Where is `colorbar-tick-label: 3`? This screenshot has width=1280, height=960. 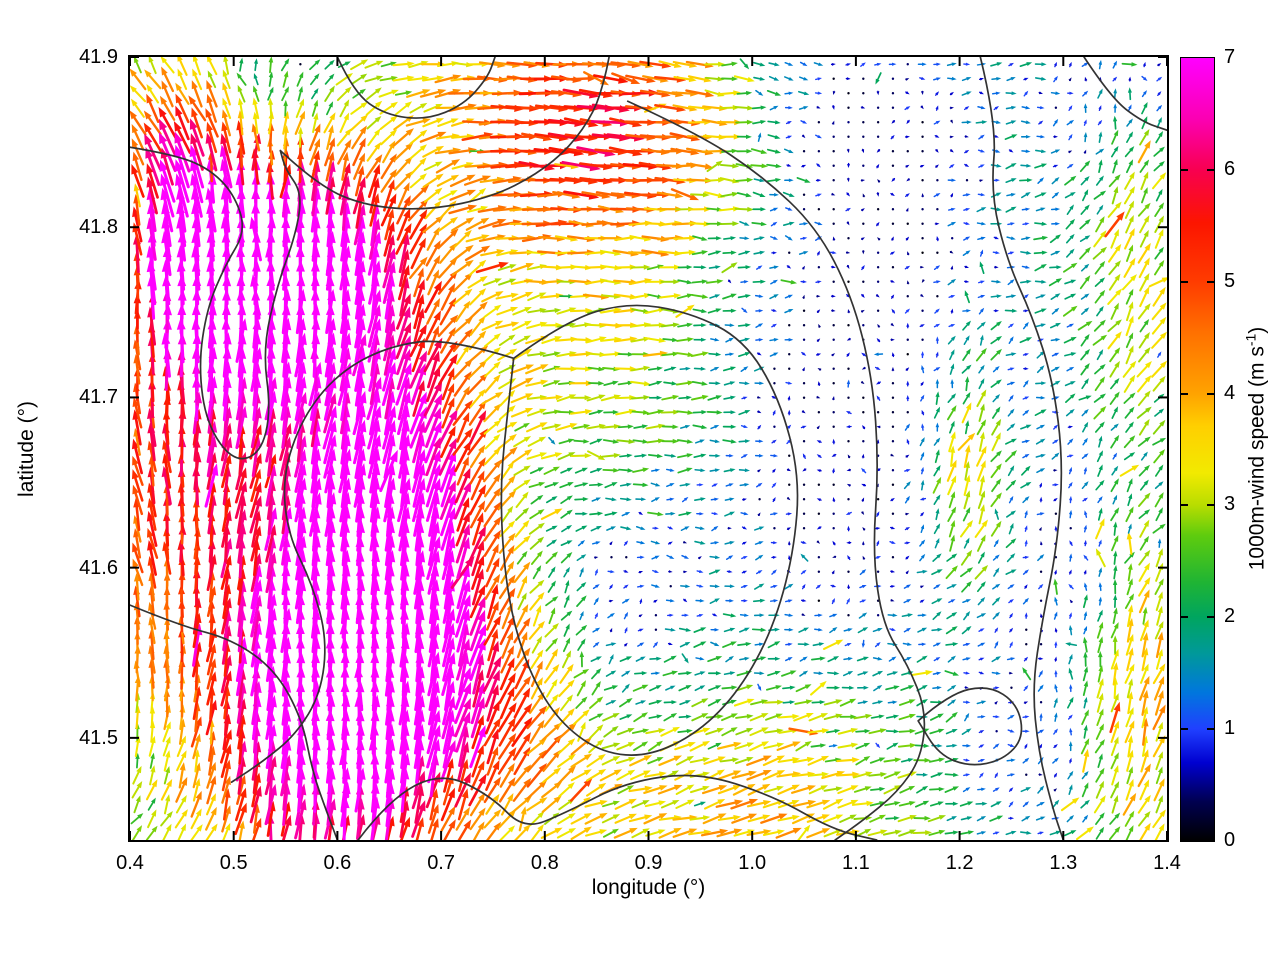
colorbar-tick-label: 3 is located at coordinates (1230, 504).